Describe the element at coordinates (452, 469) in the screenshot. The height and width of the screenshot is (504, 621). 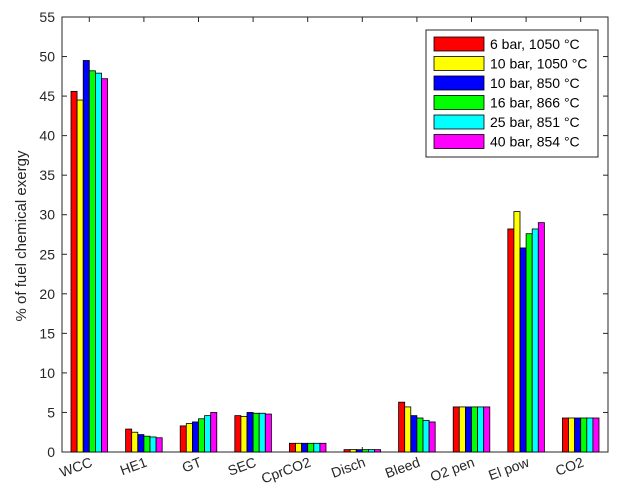
I see `x-tick-label: O2 pen` at that location.